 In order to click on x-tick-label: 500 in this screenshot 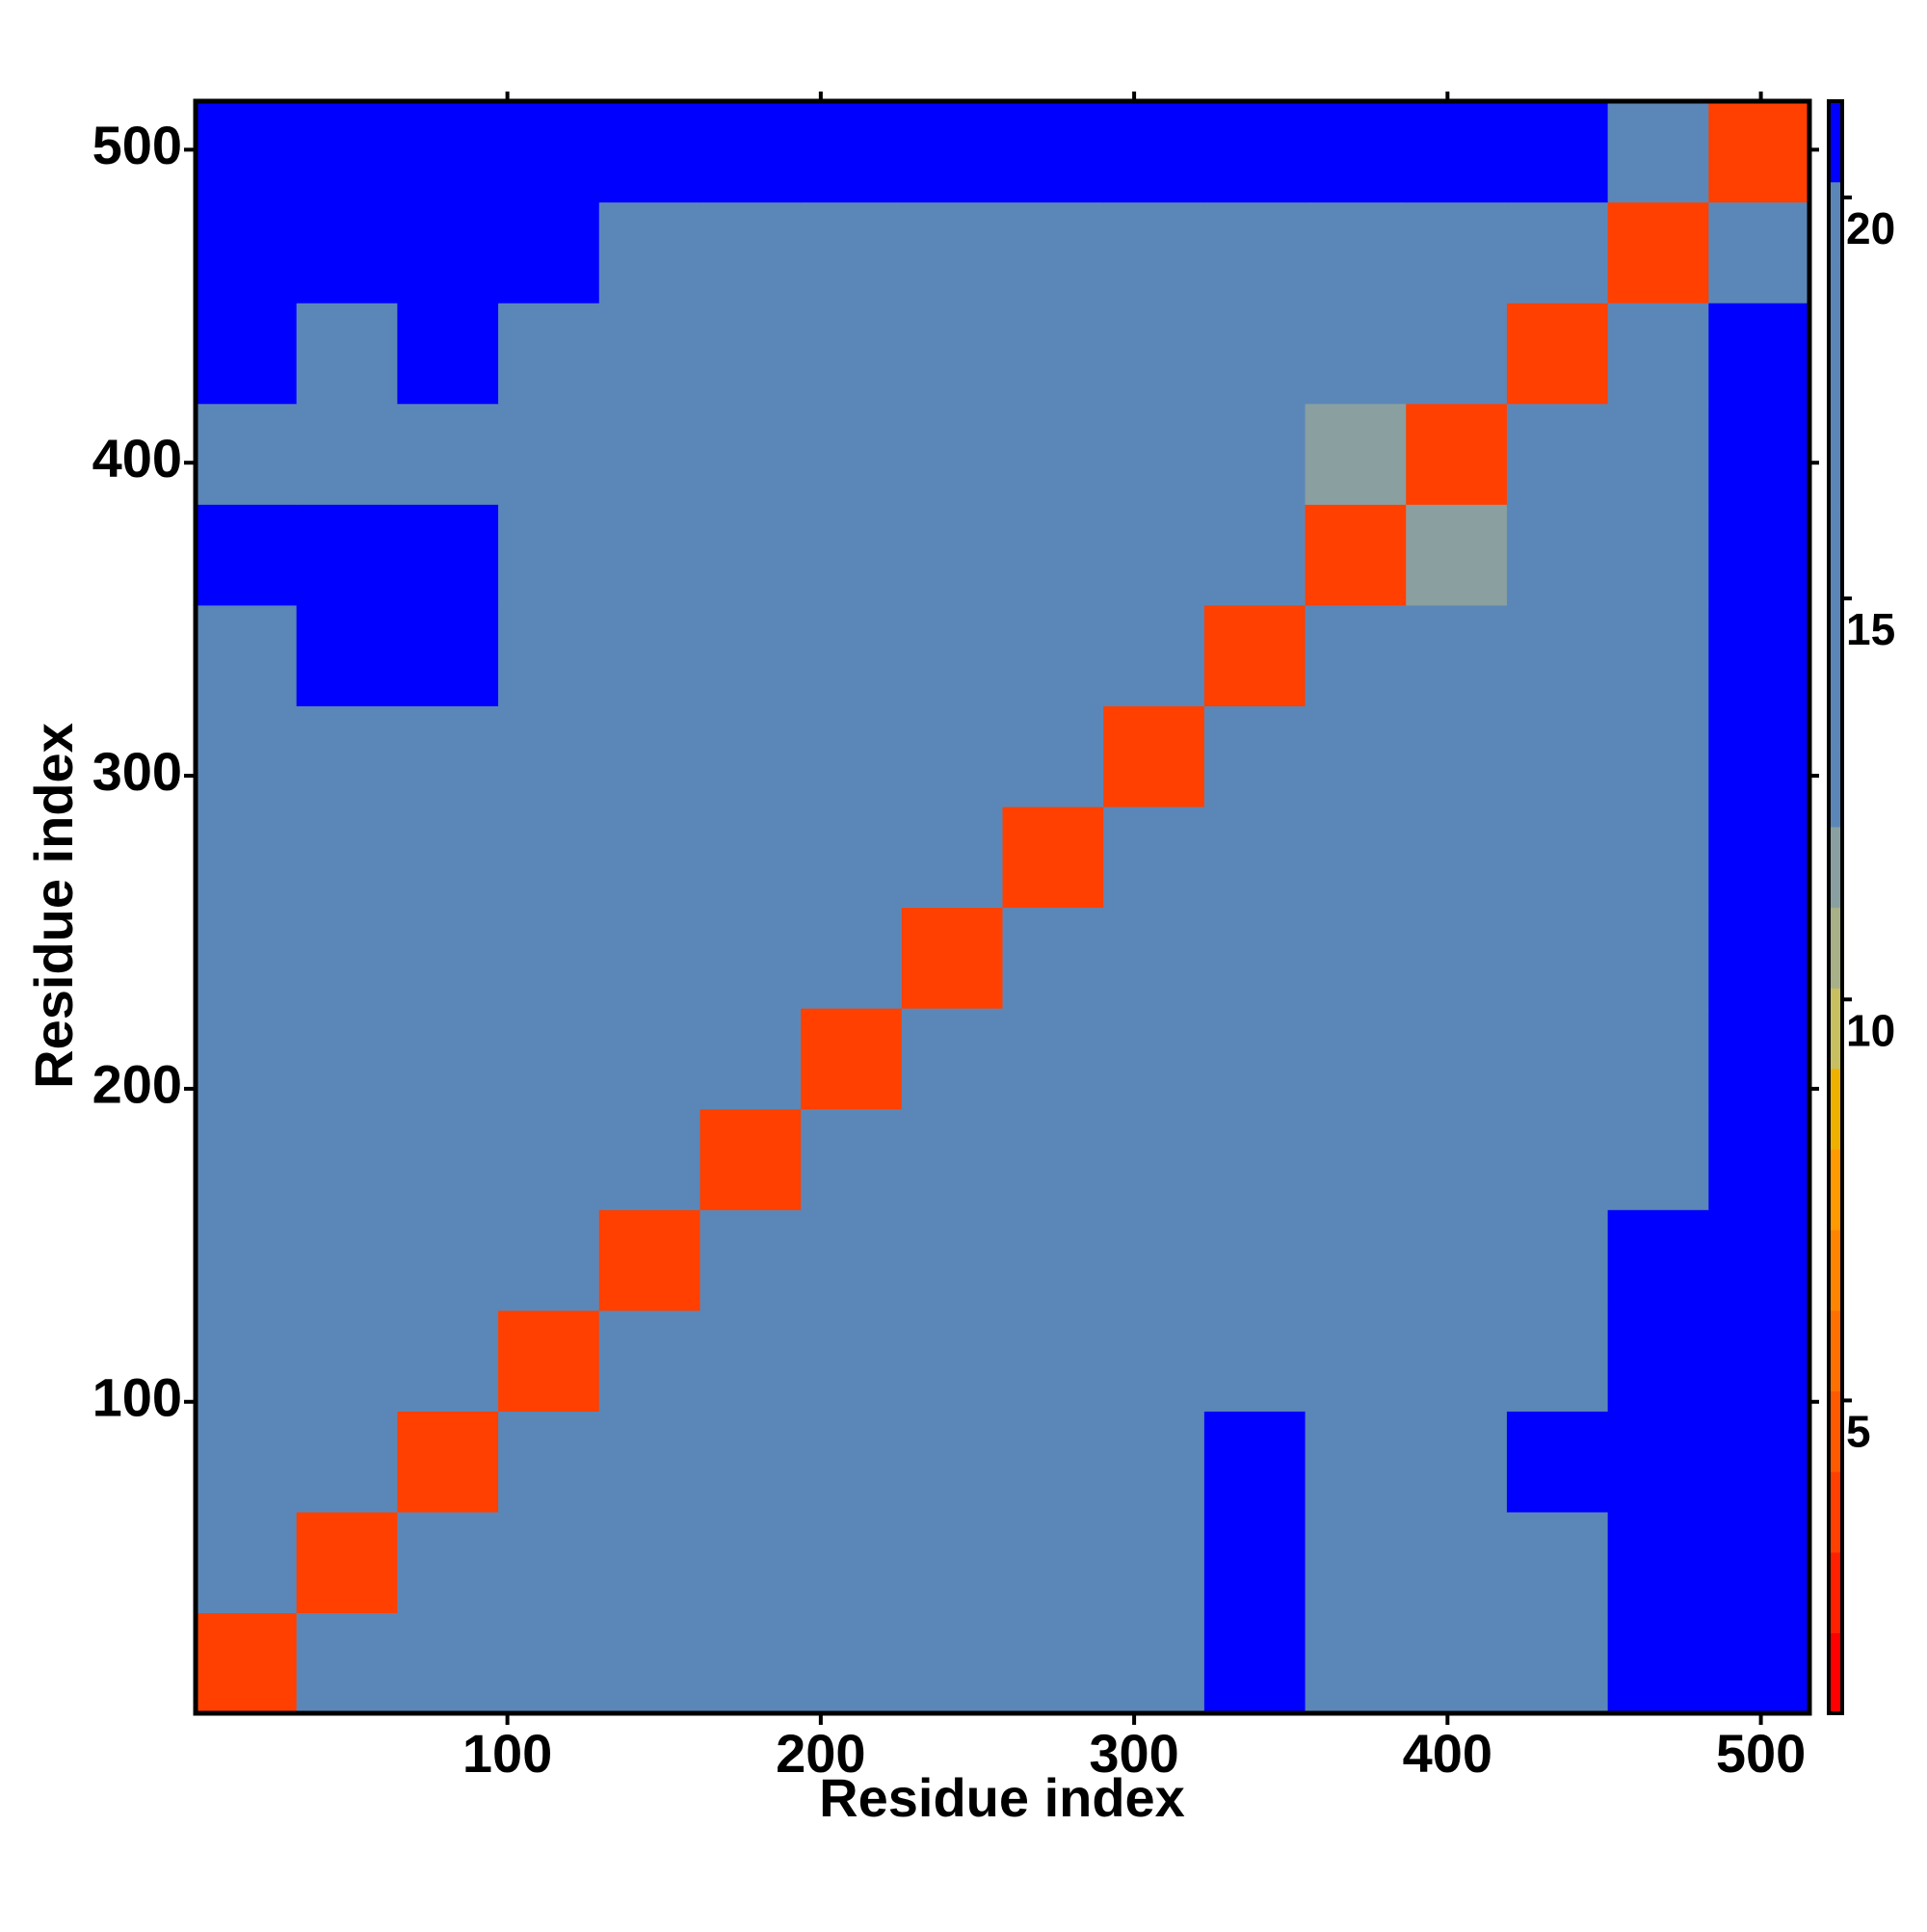, I will do `click(1761, 1753)`.